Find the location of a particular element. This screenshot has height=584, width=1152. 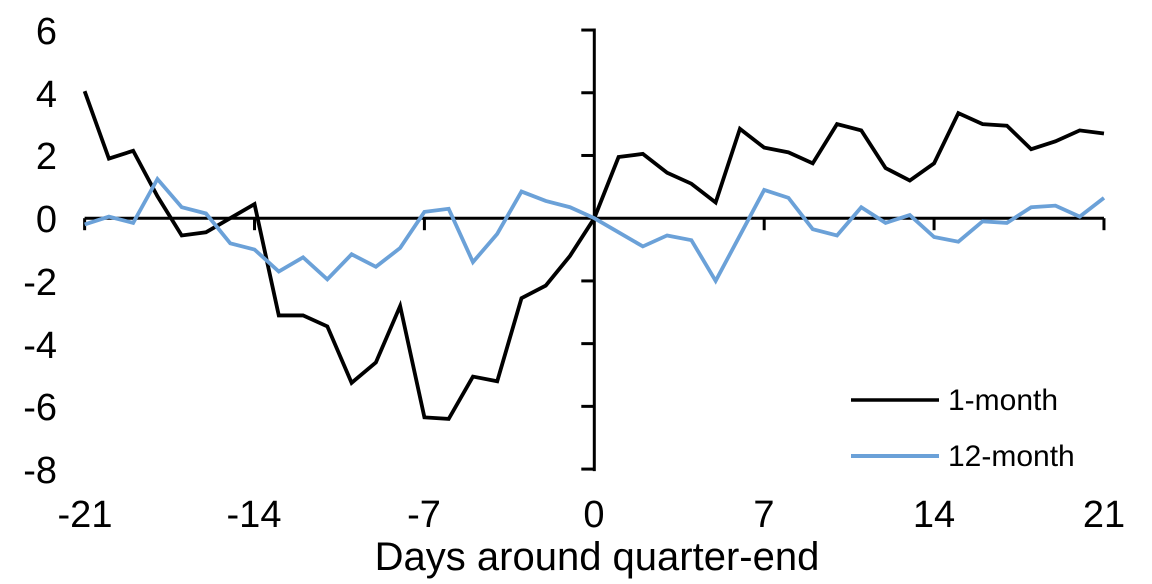

legend-label-1-month: 1-month is located at coordinates (1003, 400).